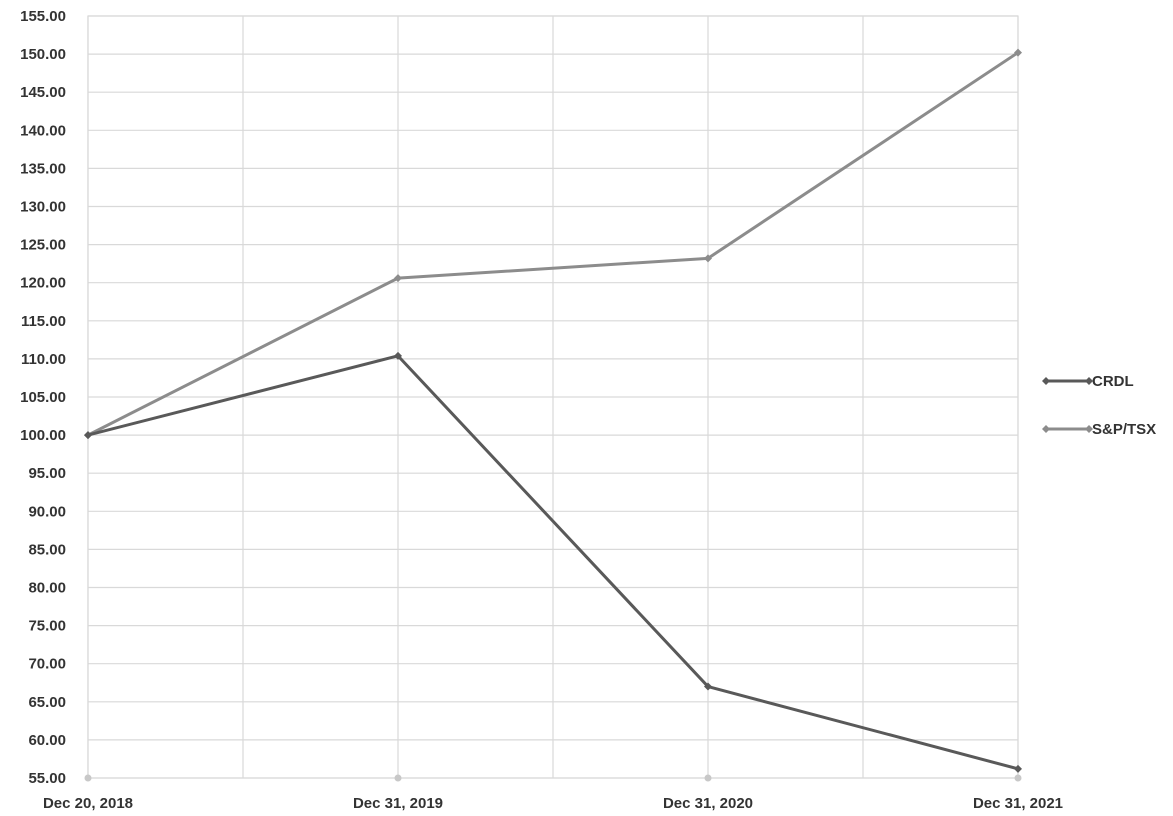 The image size is (1173, 816). What do you see at coordinates (88, 803) in the screenshot?
I see `x-tick-label: Dec 20, 2018` at bounding box center [88, 803].